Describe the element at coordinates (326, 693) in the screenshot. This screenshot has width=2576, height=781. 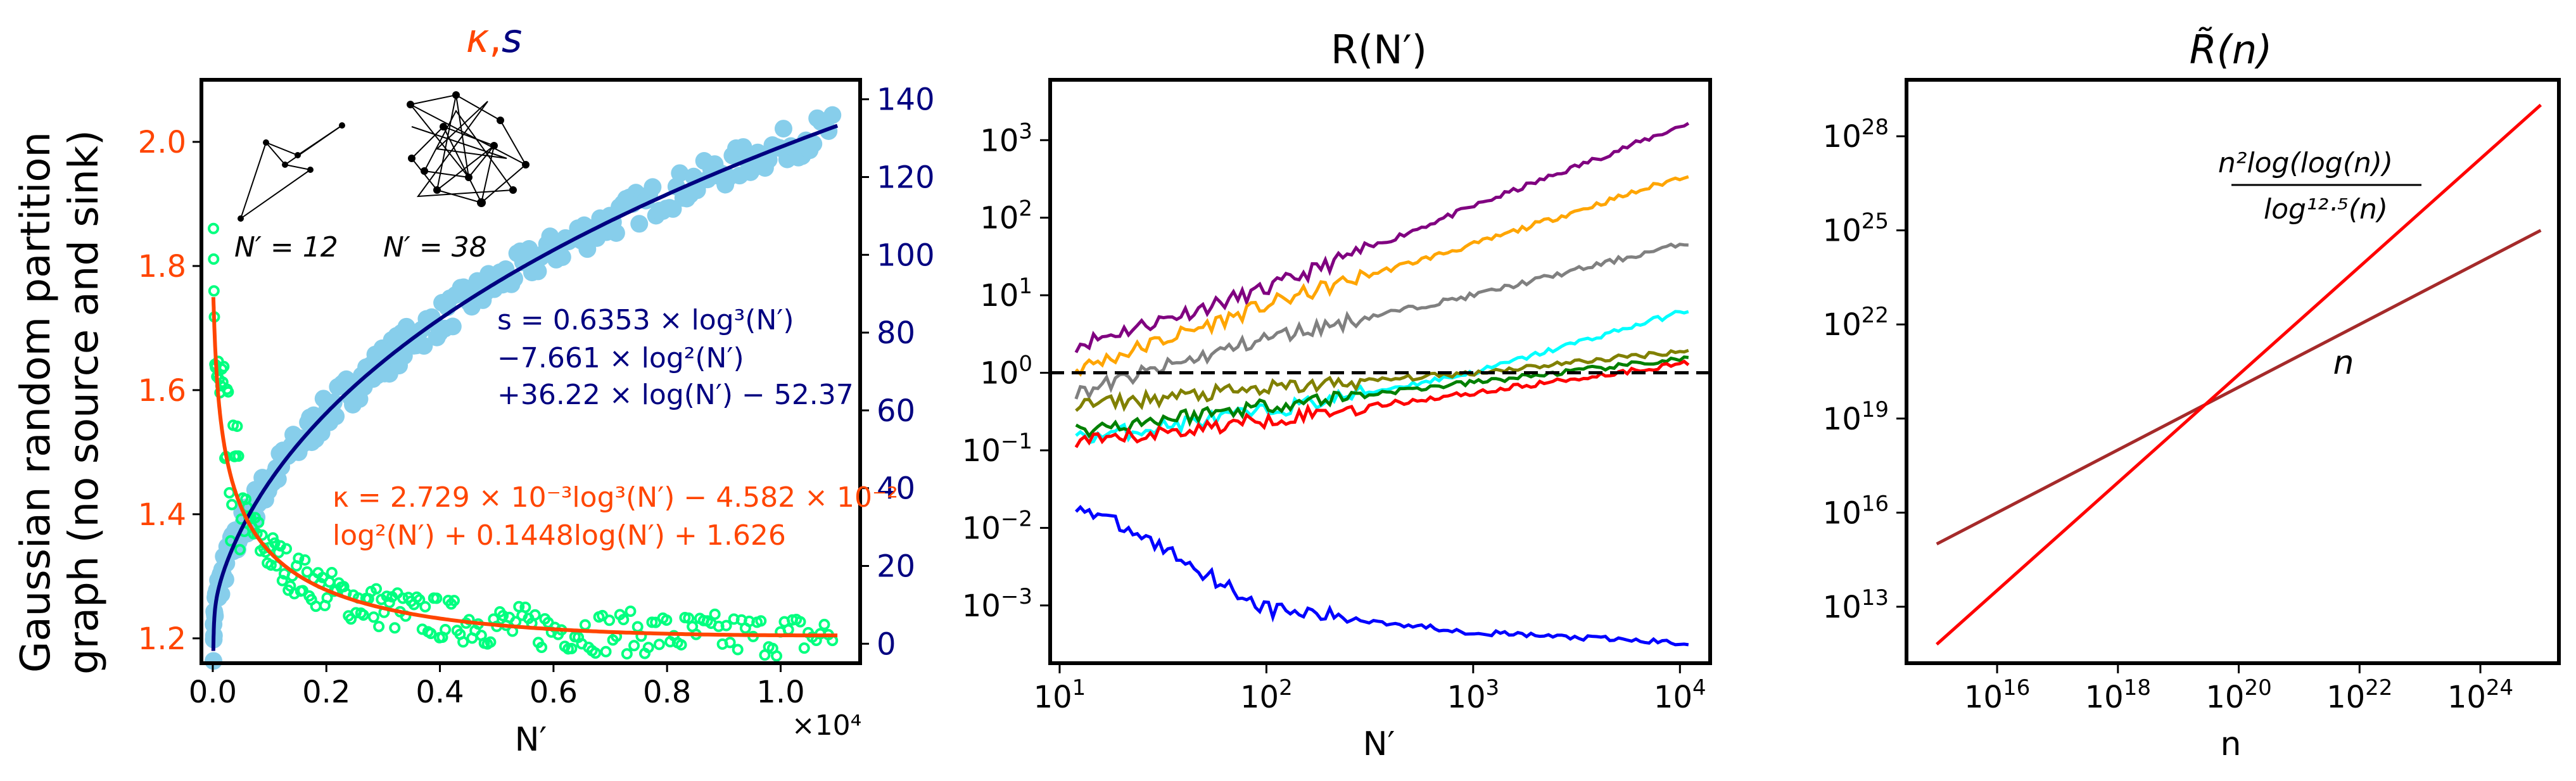
I see `left-x-tick-label: 0.2` at that location.